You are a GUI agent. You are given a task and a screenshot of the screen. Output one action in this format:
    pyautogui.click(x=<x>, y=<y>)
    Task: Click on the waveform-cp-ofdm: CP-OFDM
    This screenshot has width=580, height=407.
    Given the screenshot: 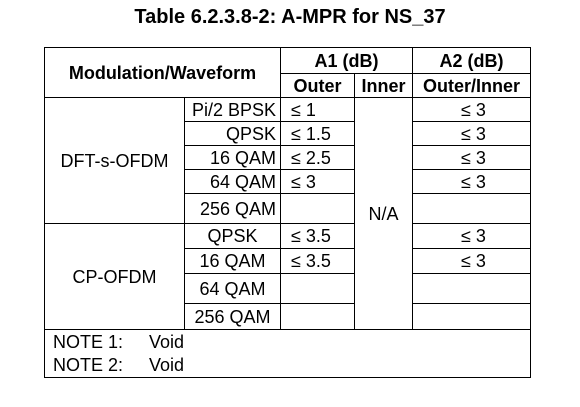 What is the action you would take?
    pyautogui.click(x=115, y=277)
    